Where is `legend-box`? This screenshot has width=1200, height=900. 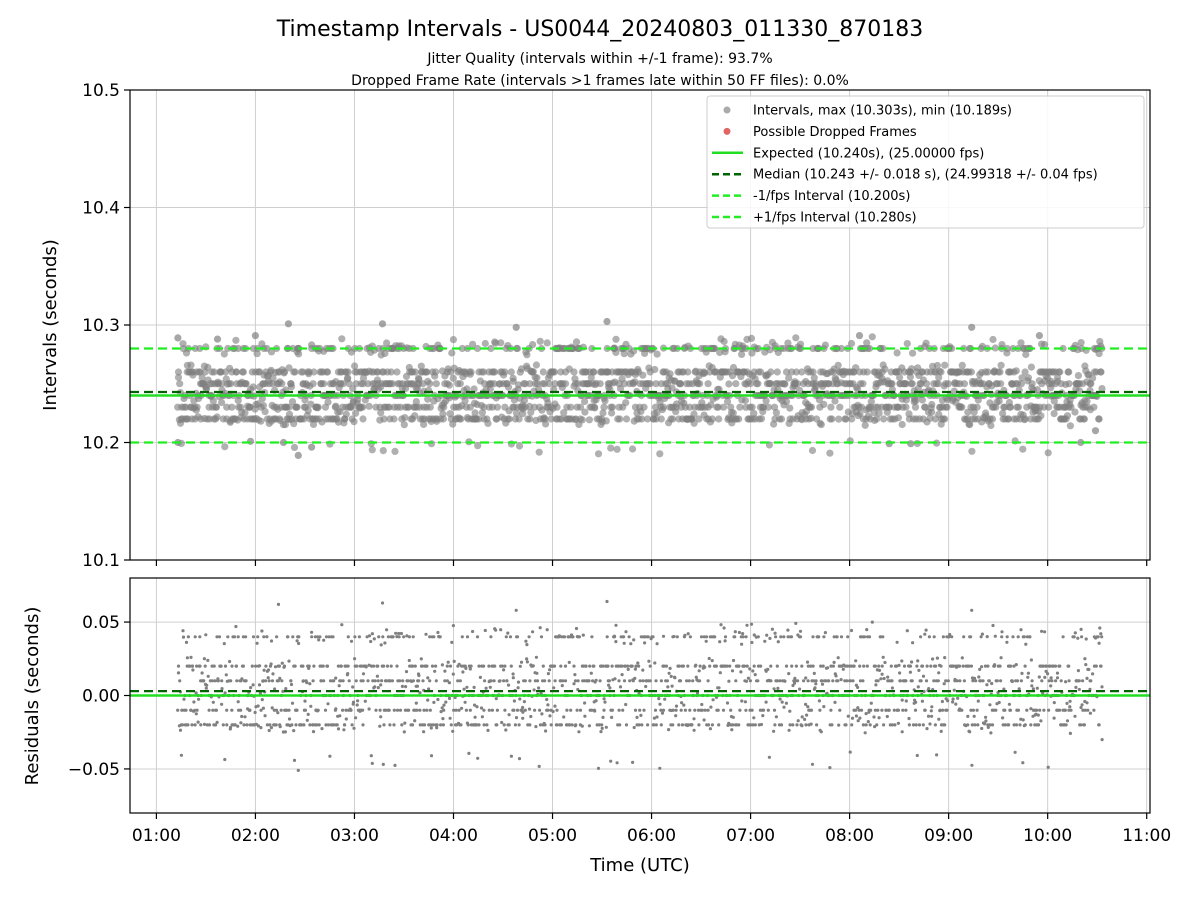
legend-box is located at coordinates (925, 162).